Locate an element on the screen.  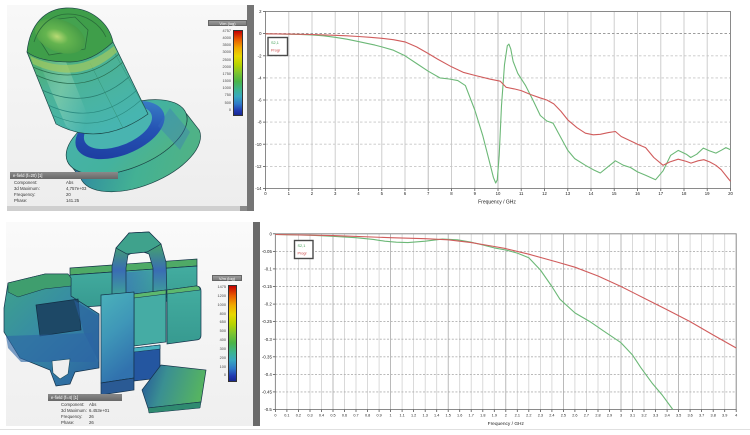
svg-text: 1.9 is located at coordinates (494, 415).